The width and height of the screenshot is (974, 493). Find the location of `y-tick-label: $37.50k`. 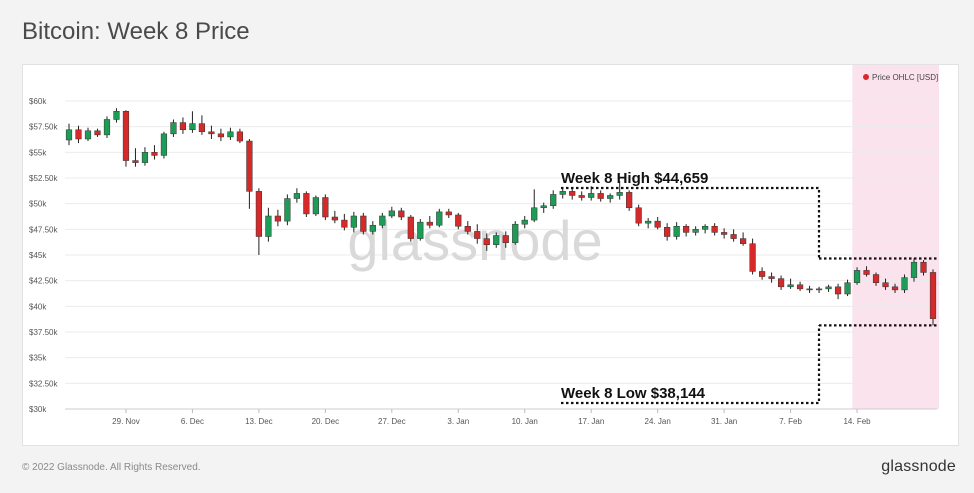

y-tick-label: $37.50k is located at coordinates (43, 332).